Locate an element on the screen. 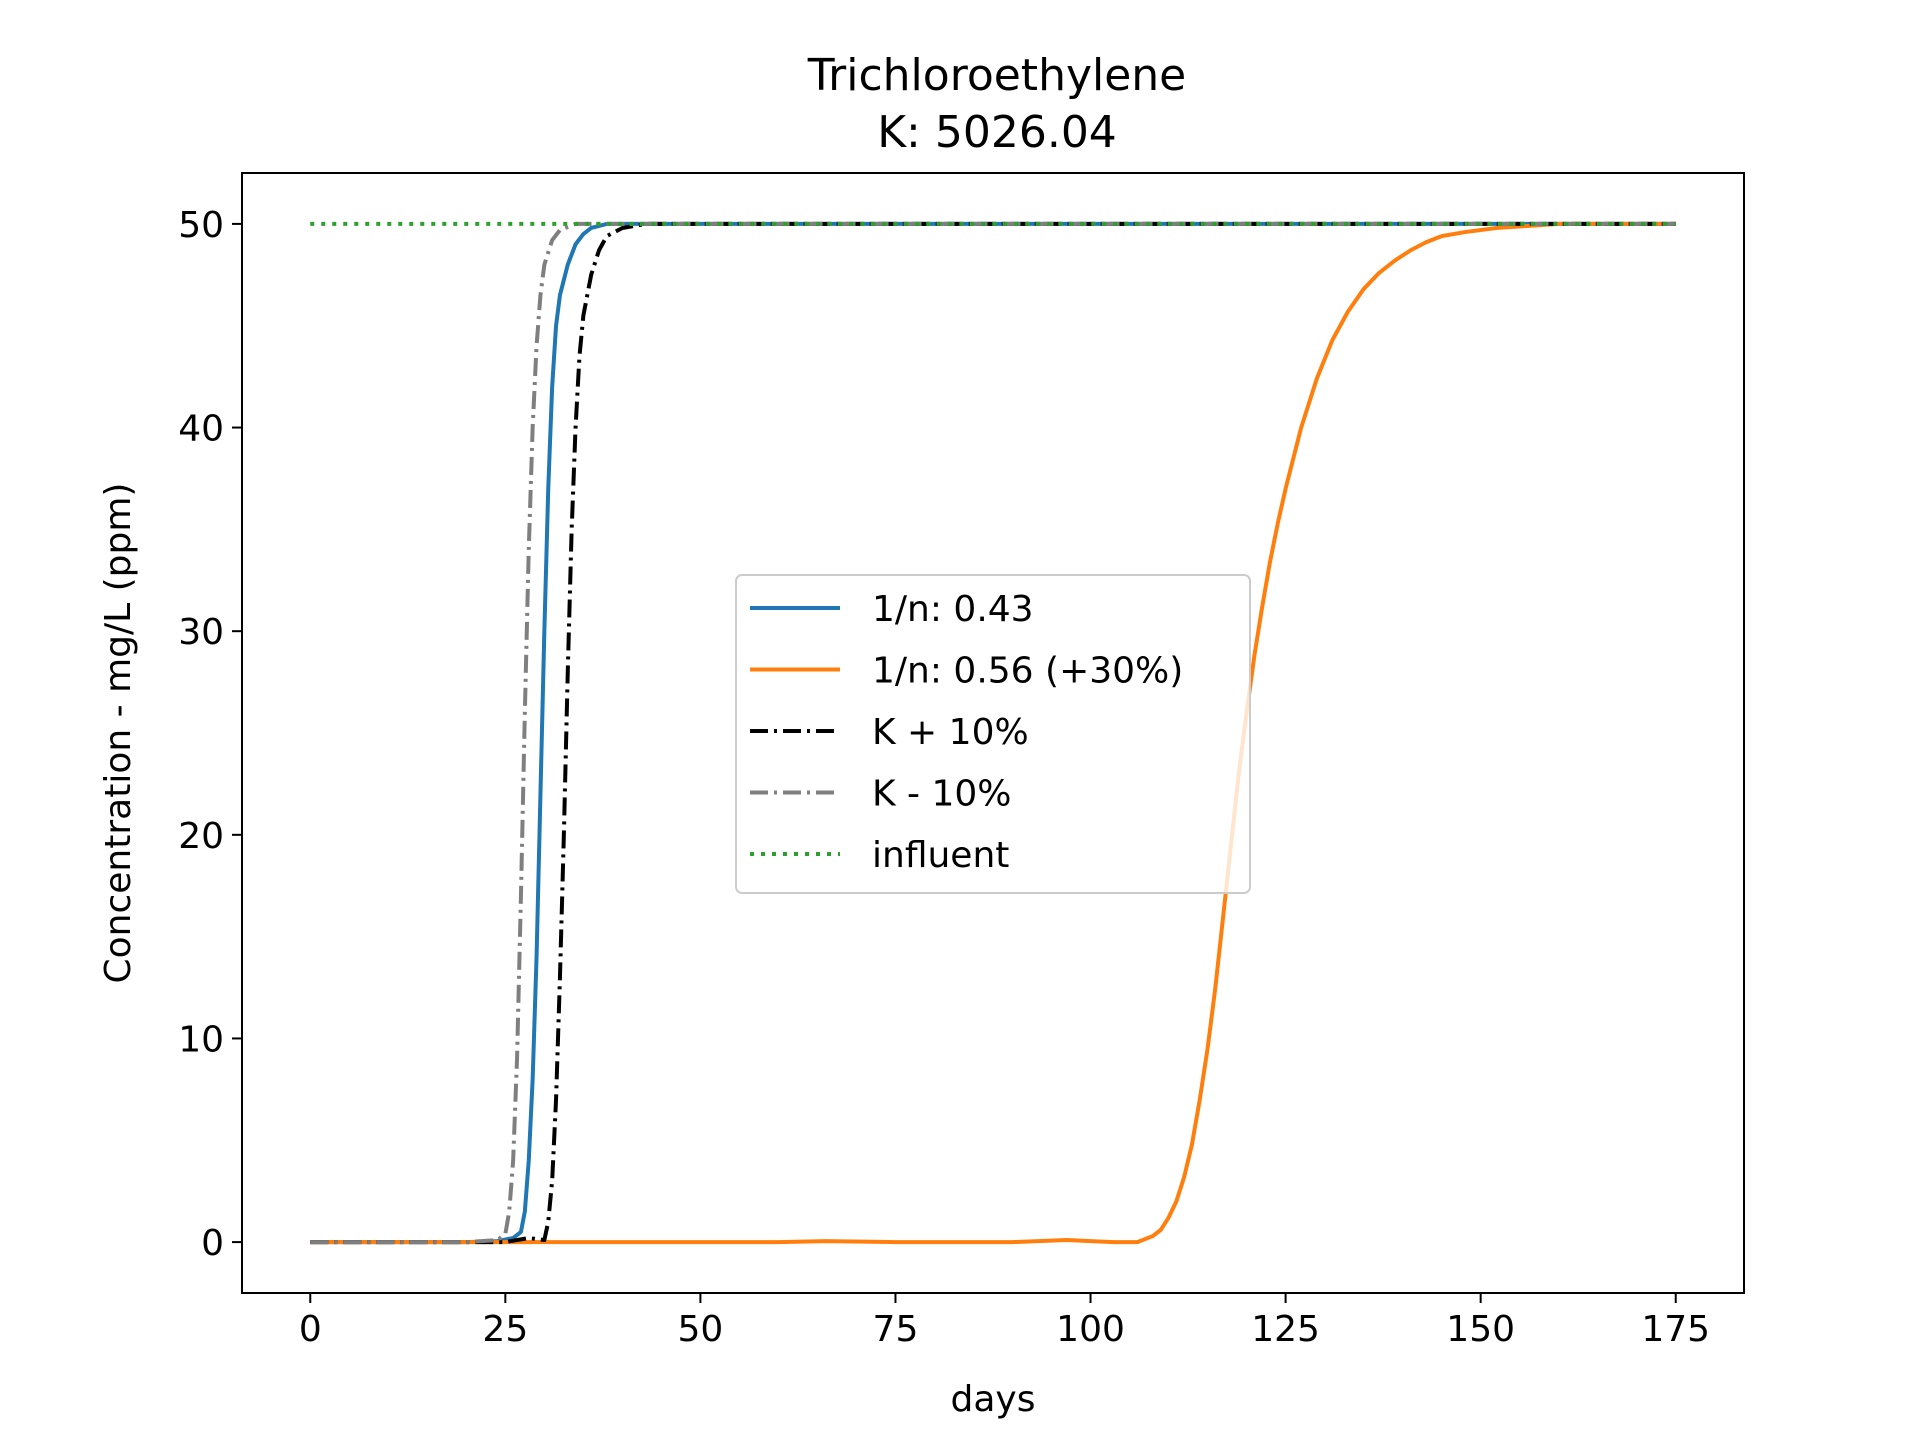  y-tick-label: 20 is located at coordinates (201, 836).